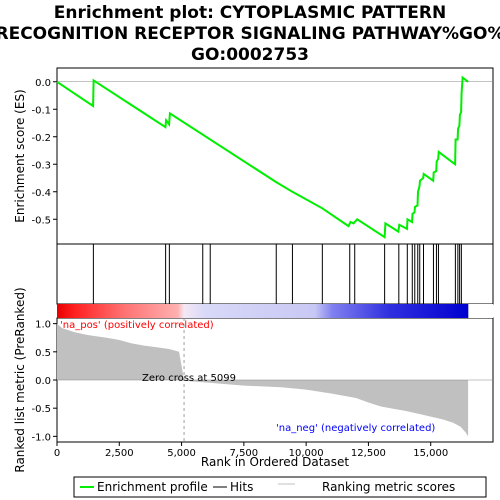 The width and height of the screenshot is (500, 500). Describe the element at coordinates (20, 155) in the screenshot. I see `es-ylabel: Enrichment score (ES)` at that location.